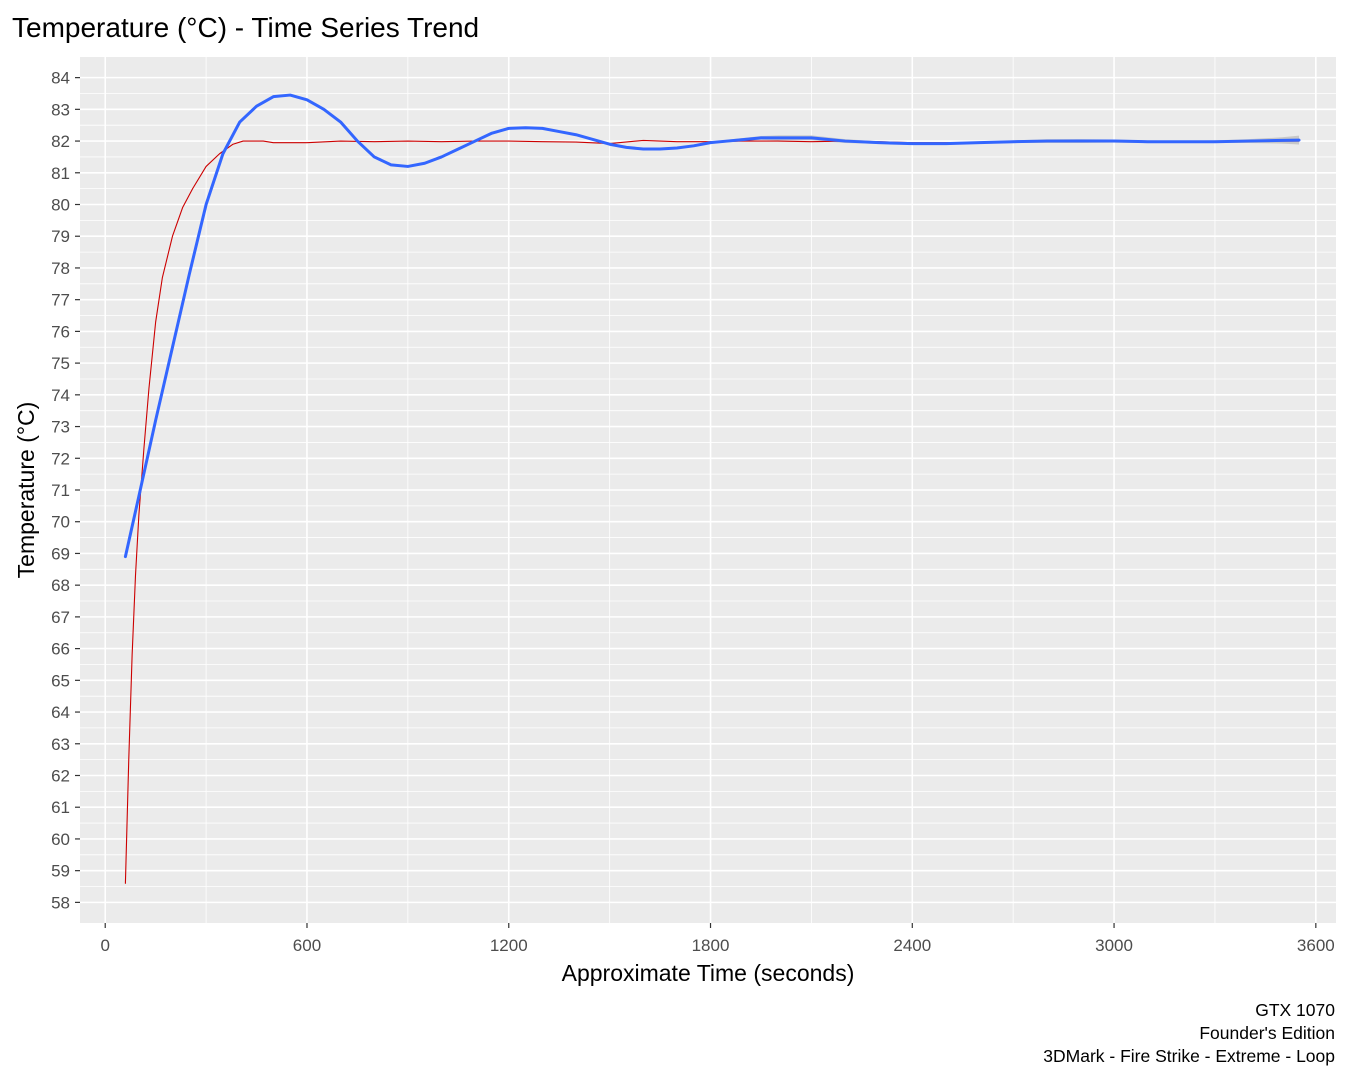 This screenshot has width=1350, height=1080. What do you see at coordinates (60, 490) in the screenshot?
I see `y-tick-label: 71` at bounding box center [60, 490].